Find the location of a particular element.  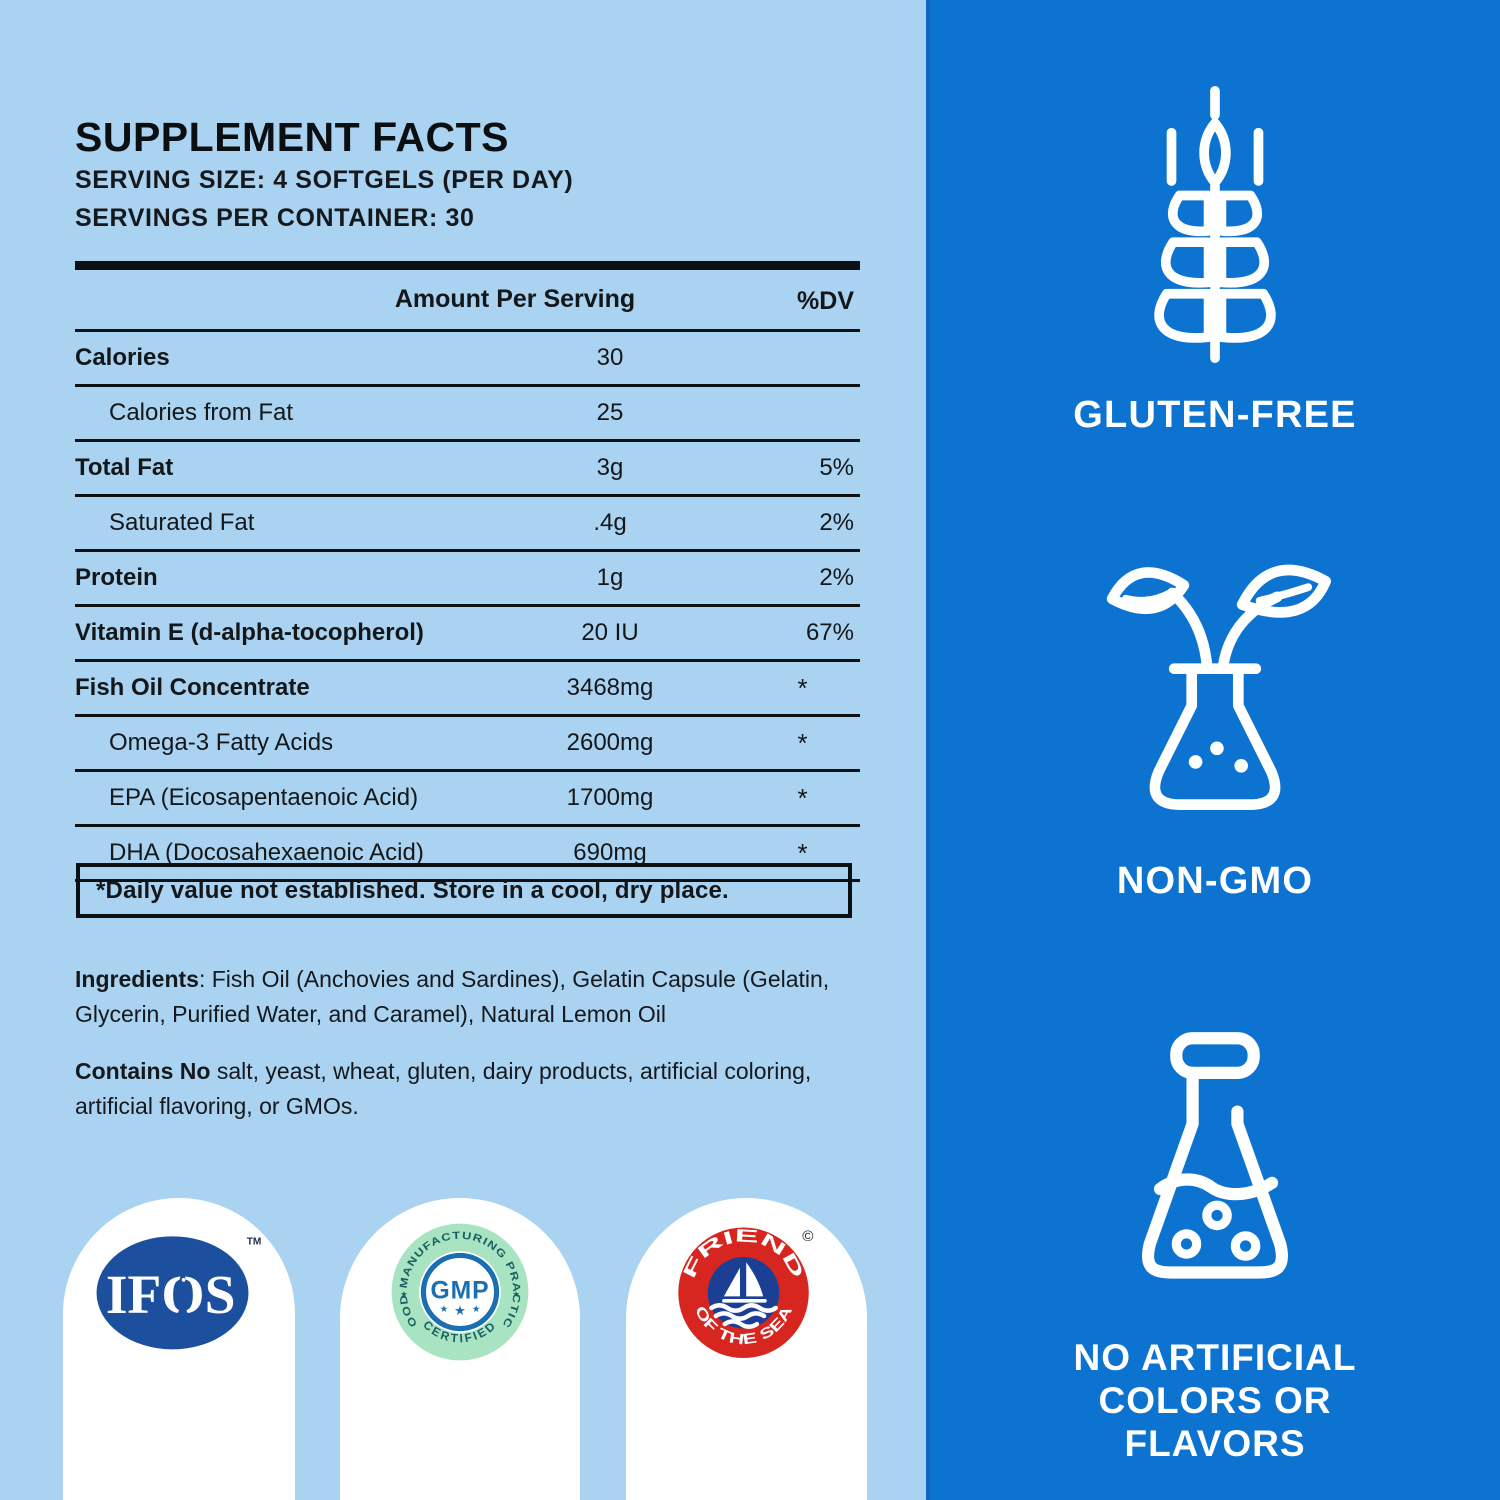

table-row: Saturated Fat .4g 2% is located at coordinates (467, 524).